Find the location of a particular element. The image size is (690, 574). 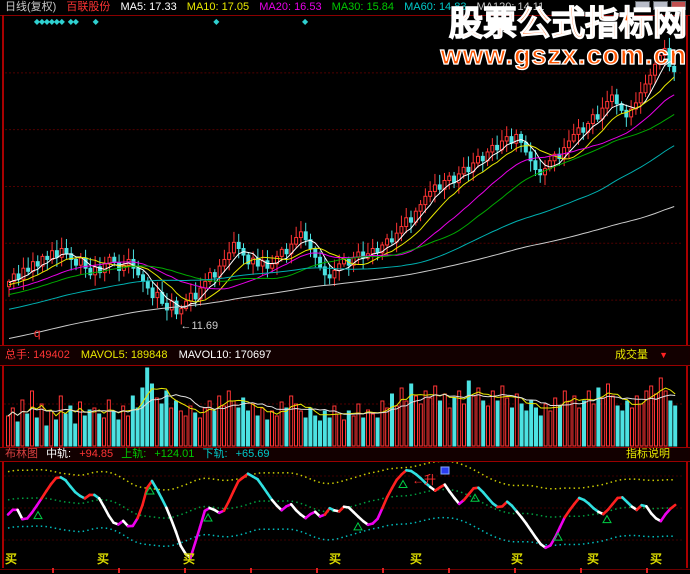

lower-band-label: 下轨: is located at coordinates (215, 454).